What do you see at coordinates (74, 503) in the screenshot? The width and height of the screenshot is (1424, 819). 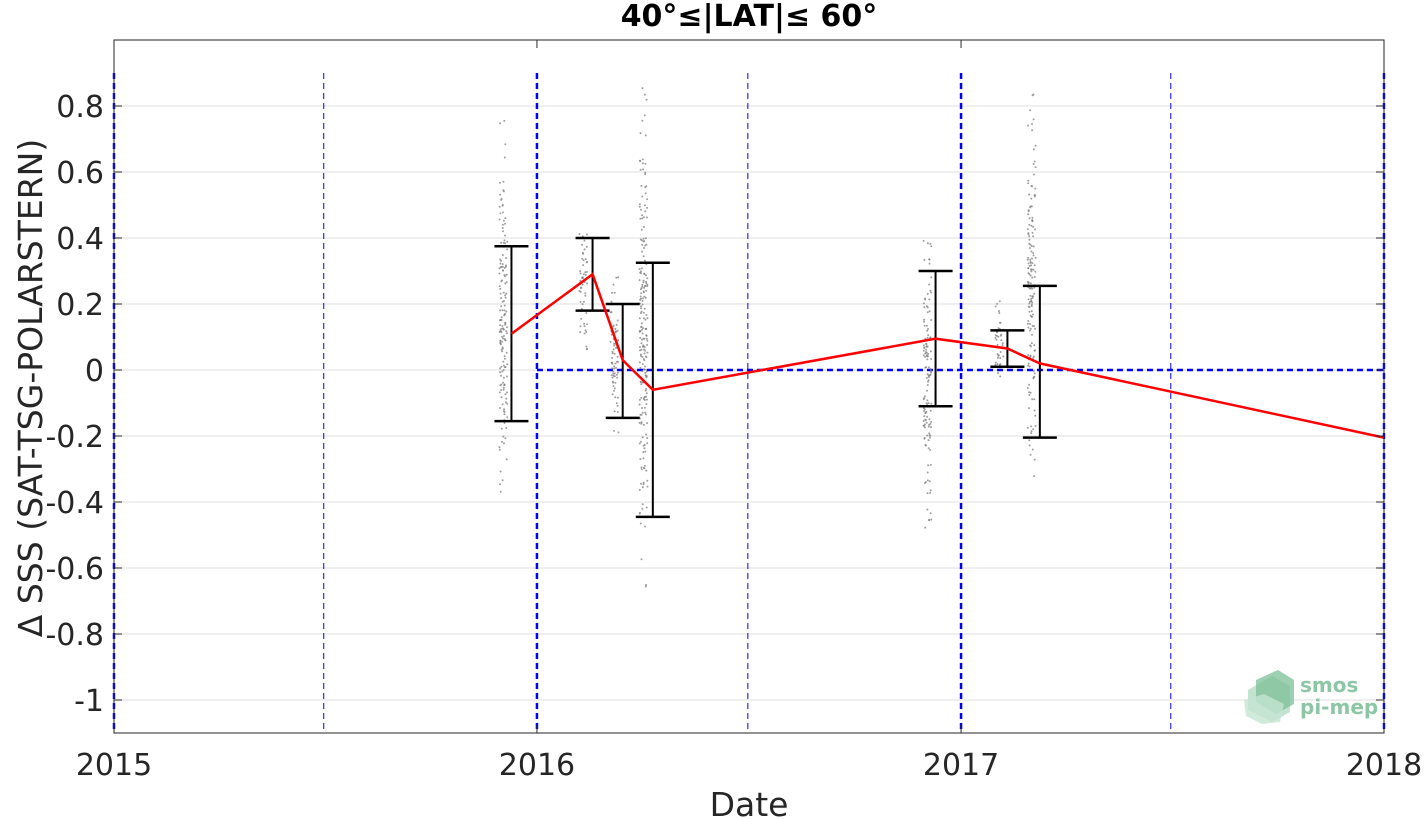 I see `y-tick-label: -0.4` at bounding box center [74, 503].